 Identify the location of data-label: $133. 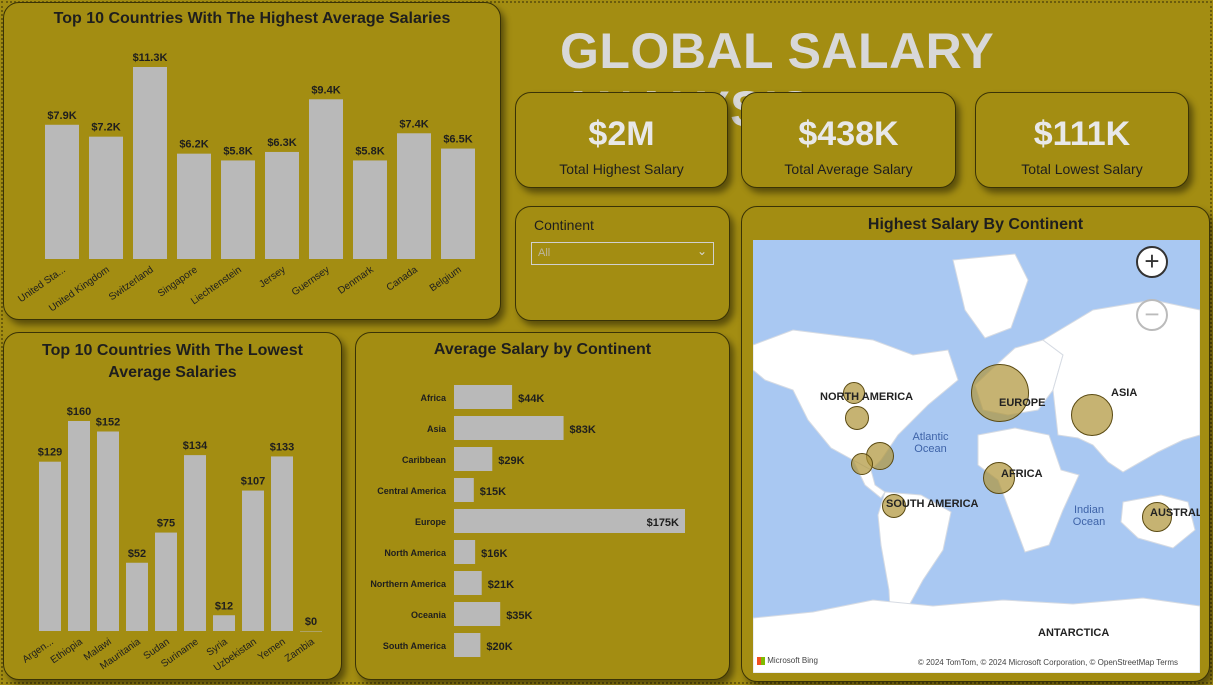
(282, 447).